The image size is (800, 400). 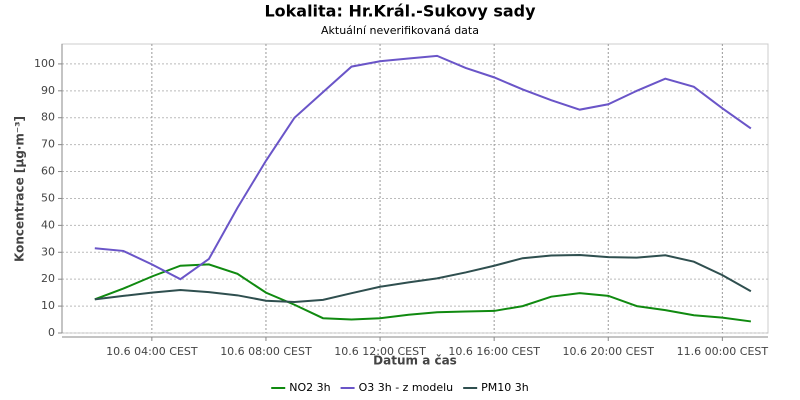 What do you see at coordinates (48, 197) in the screenshot?
I see `y-tick-label: 50` at bounding box center [48, 197].